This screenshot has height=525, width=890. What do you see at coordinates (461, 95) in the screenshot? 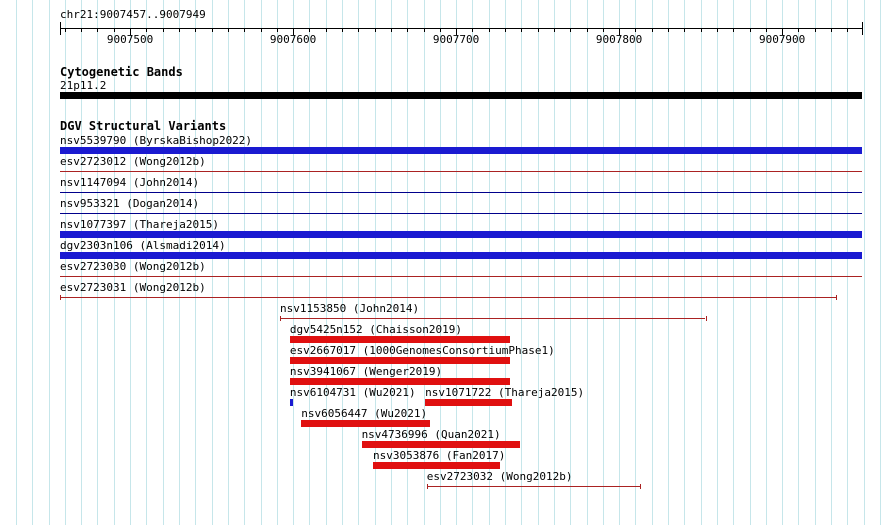
I see `cytoband-bar` at bounding box center [461, 95].